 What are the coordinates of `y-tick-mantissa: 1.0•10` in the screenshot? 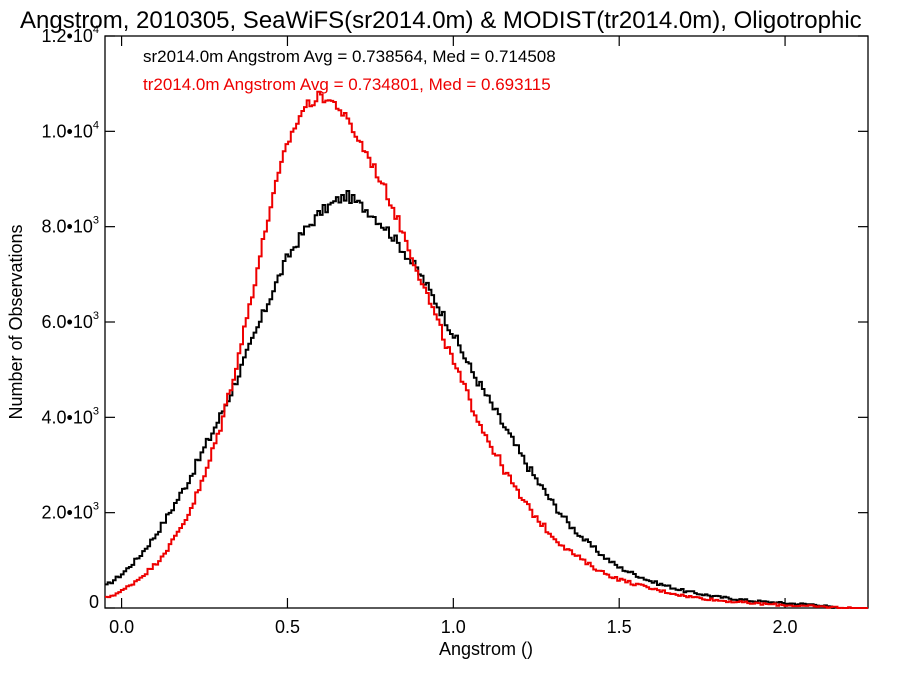 It's located at (67, 131).